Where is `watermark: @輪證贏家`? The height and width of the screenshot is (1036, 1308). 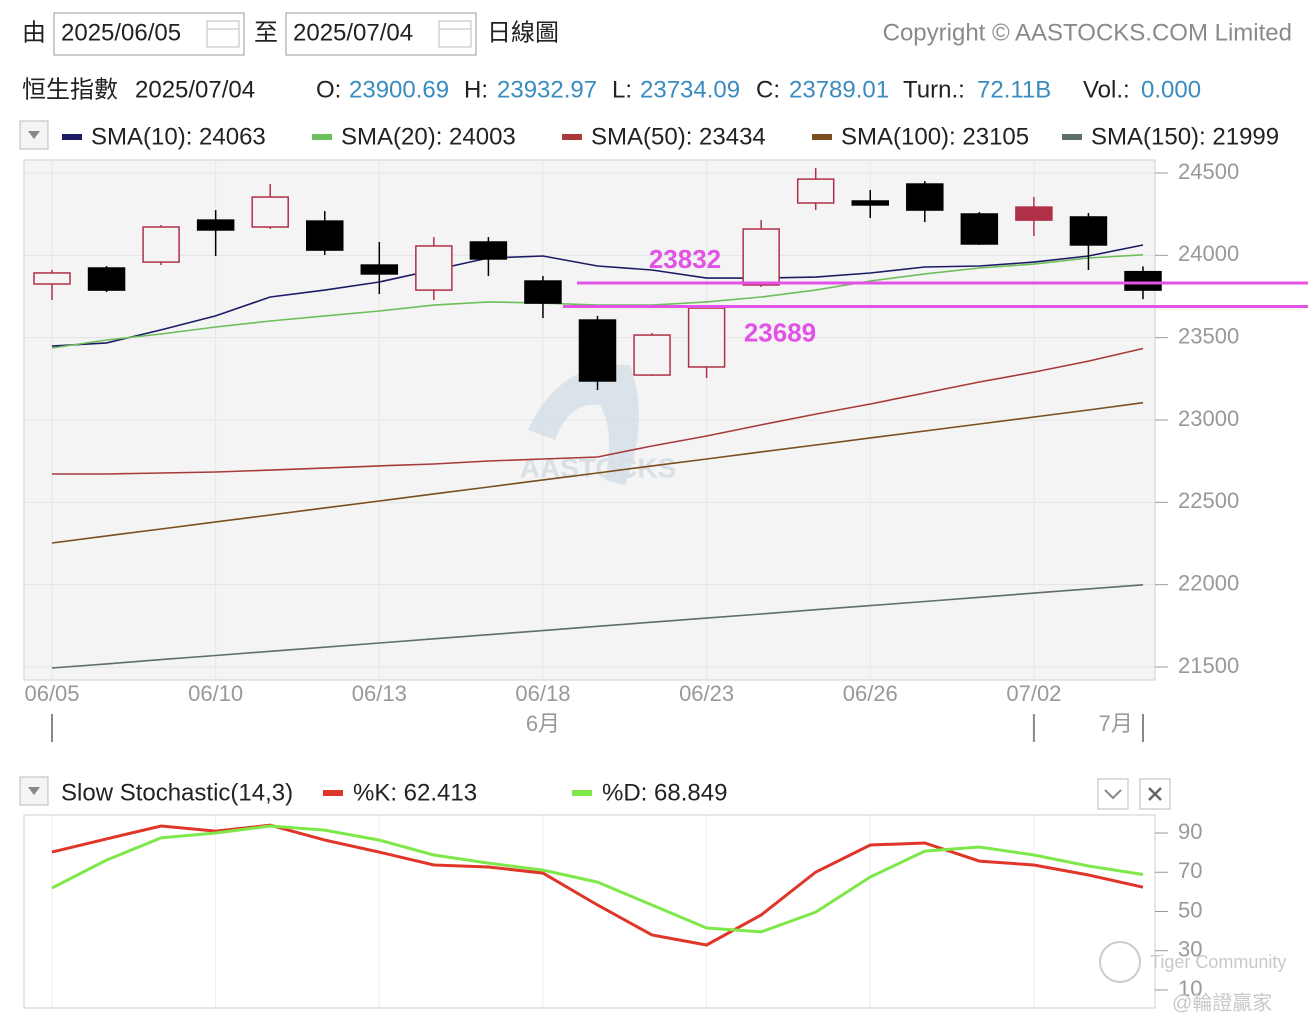 watermark: @輪證贏家 is located at coordinates (1222, 1002).